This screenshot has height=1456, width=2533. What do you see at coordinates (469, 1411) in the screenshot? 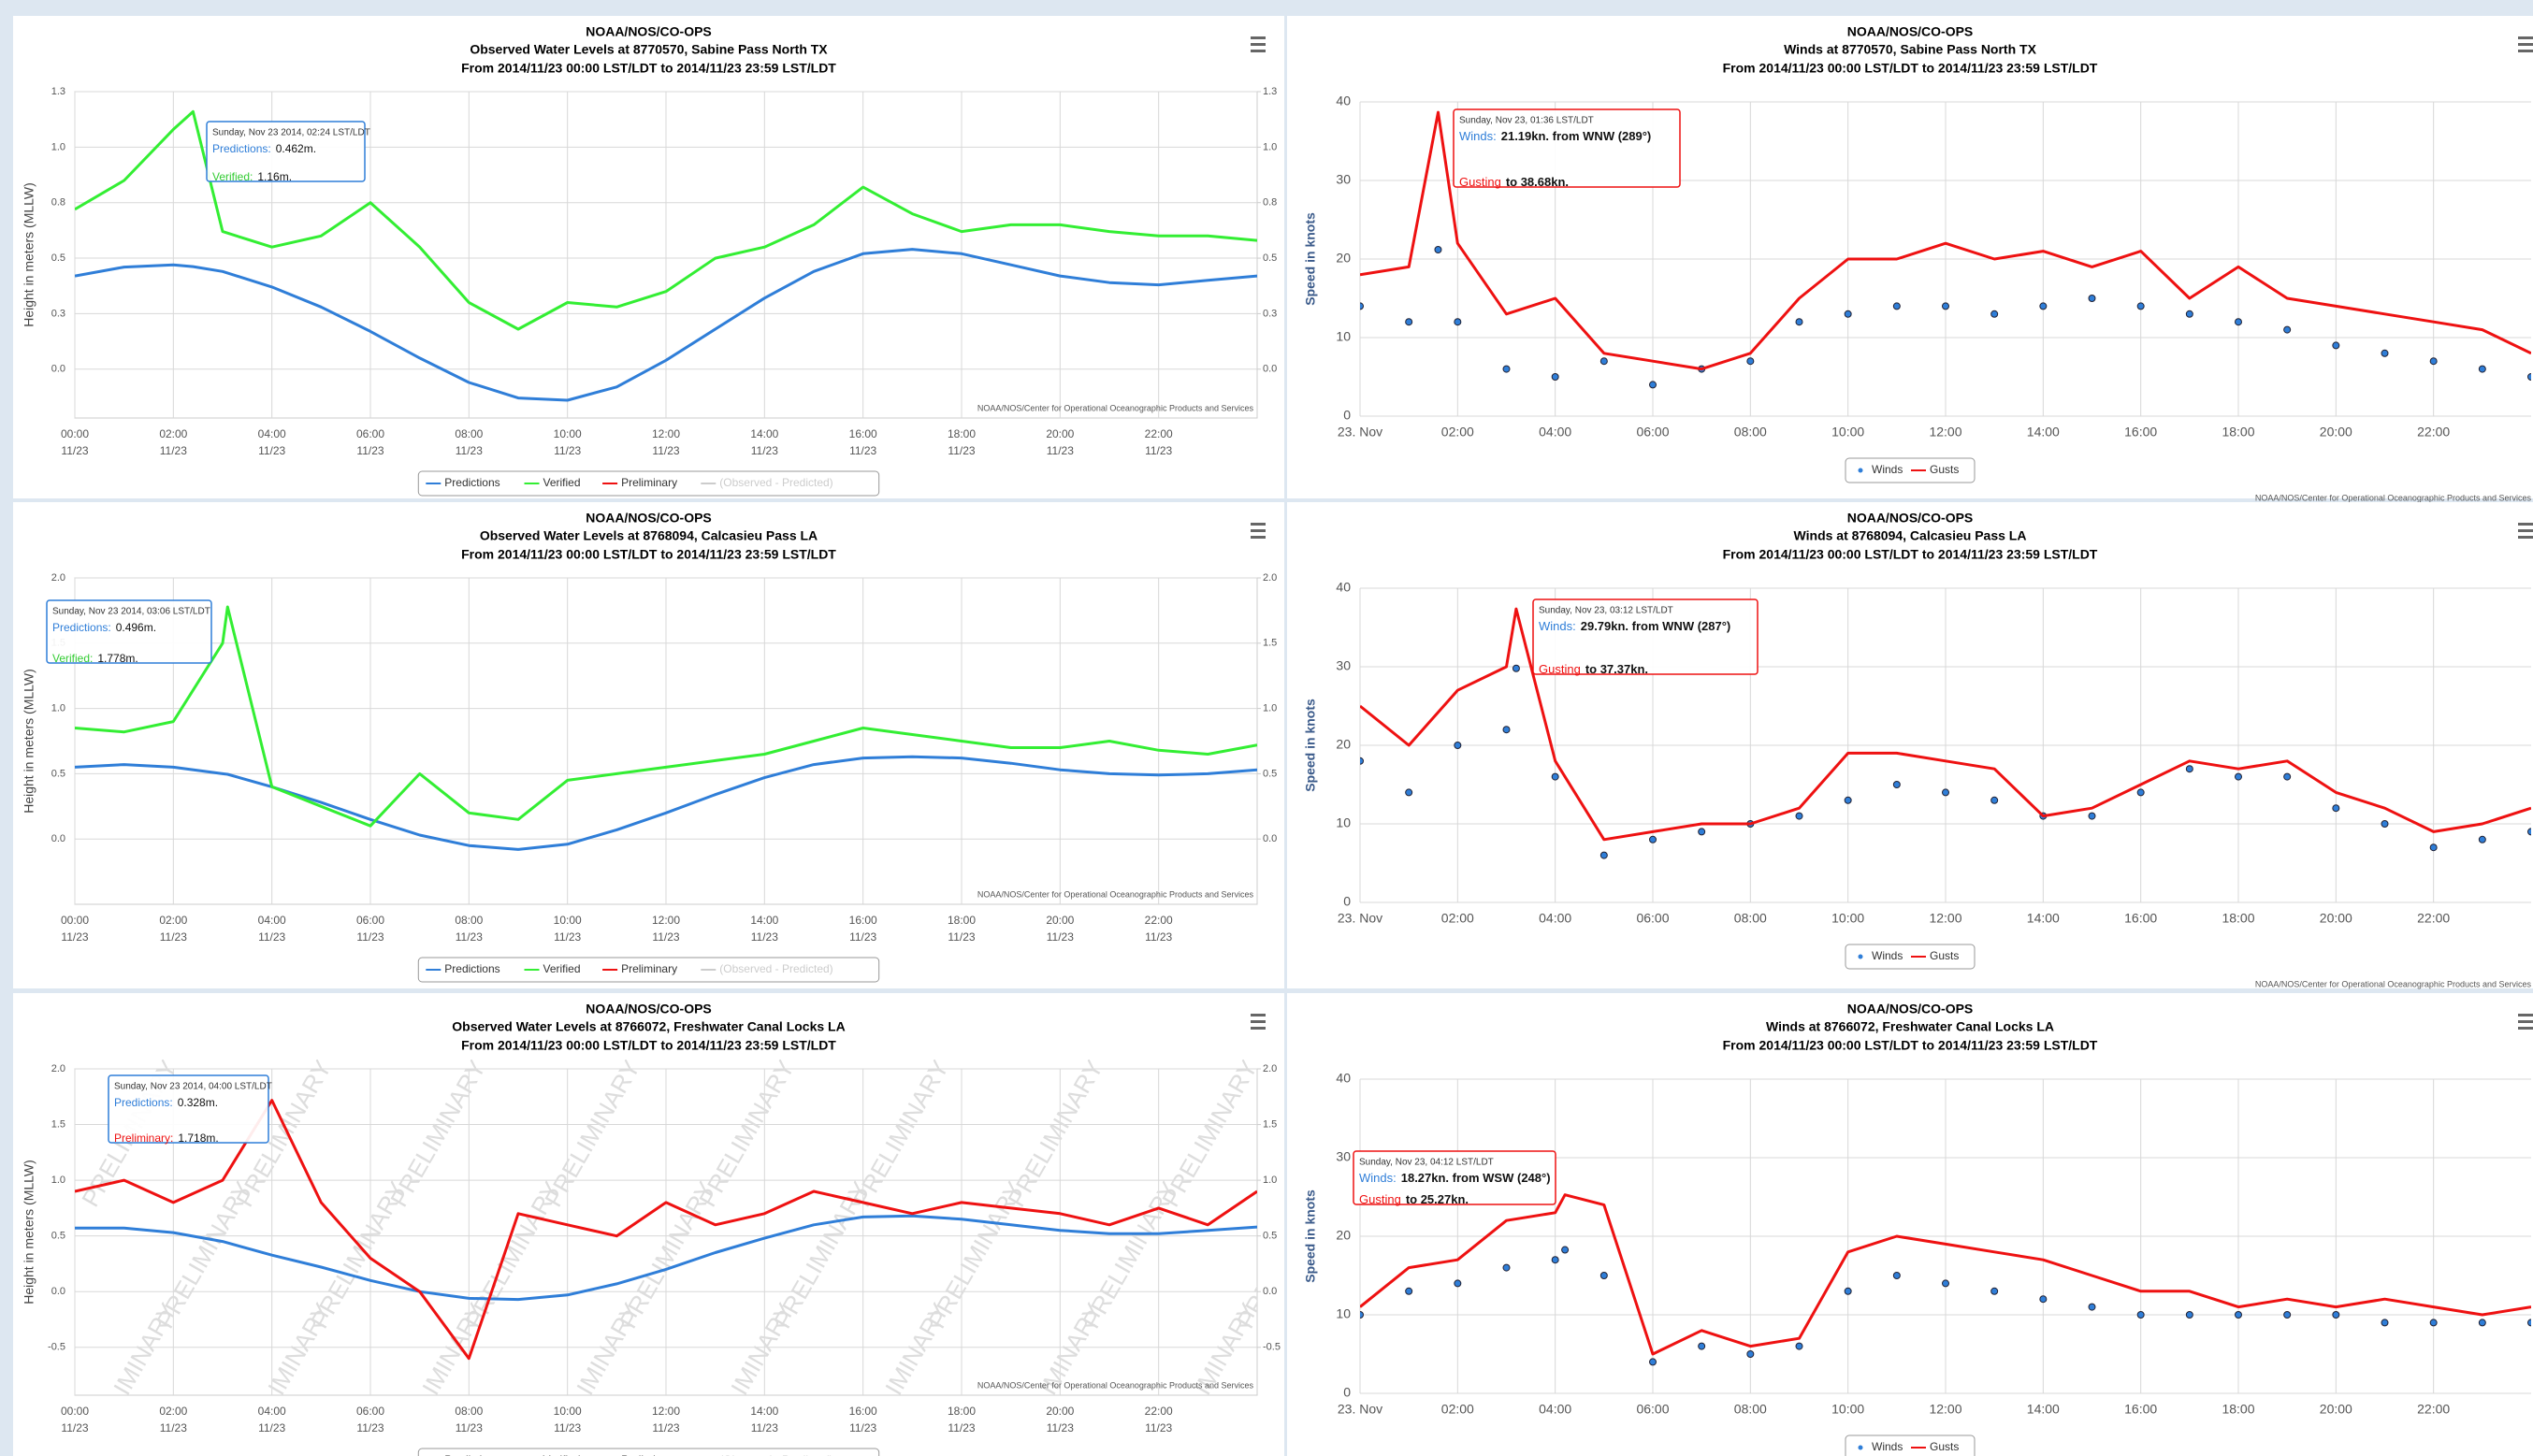
I see `x-tick-label: 08:00` at bounding box center [469, 1411].